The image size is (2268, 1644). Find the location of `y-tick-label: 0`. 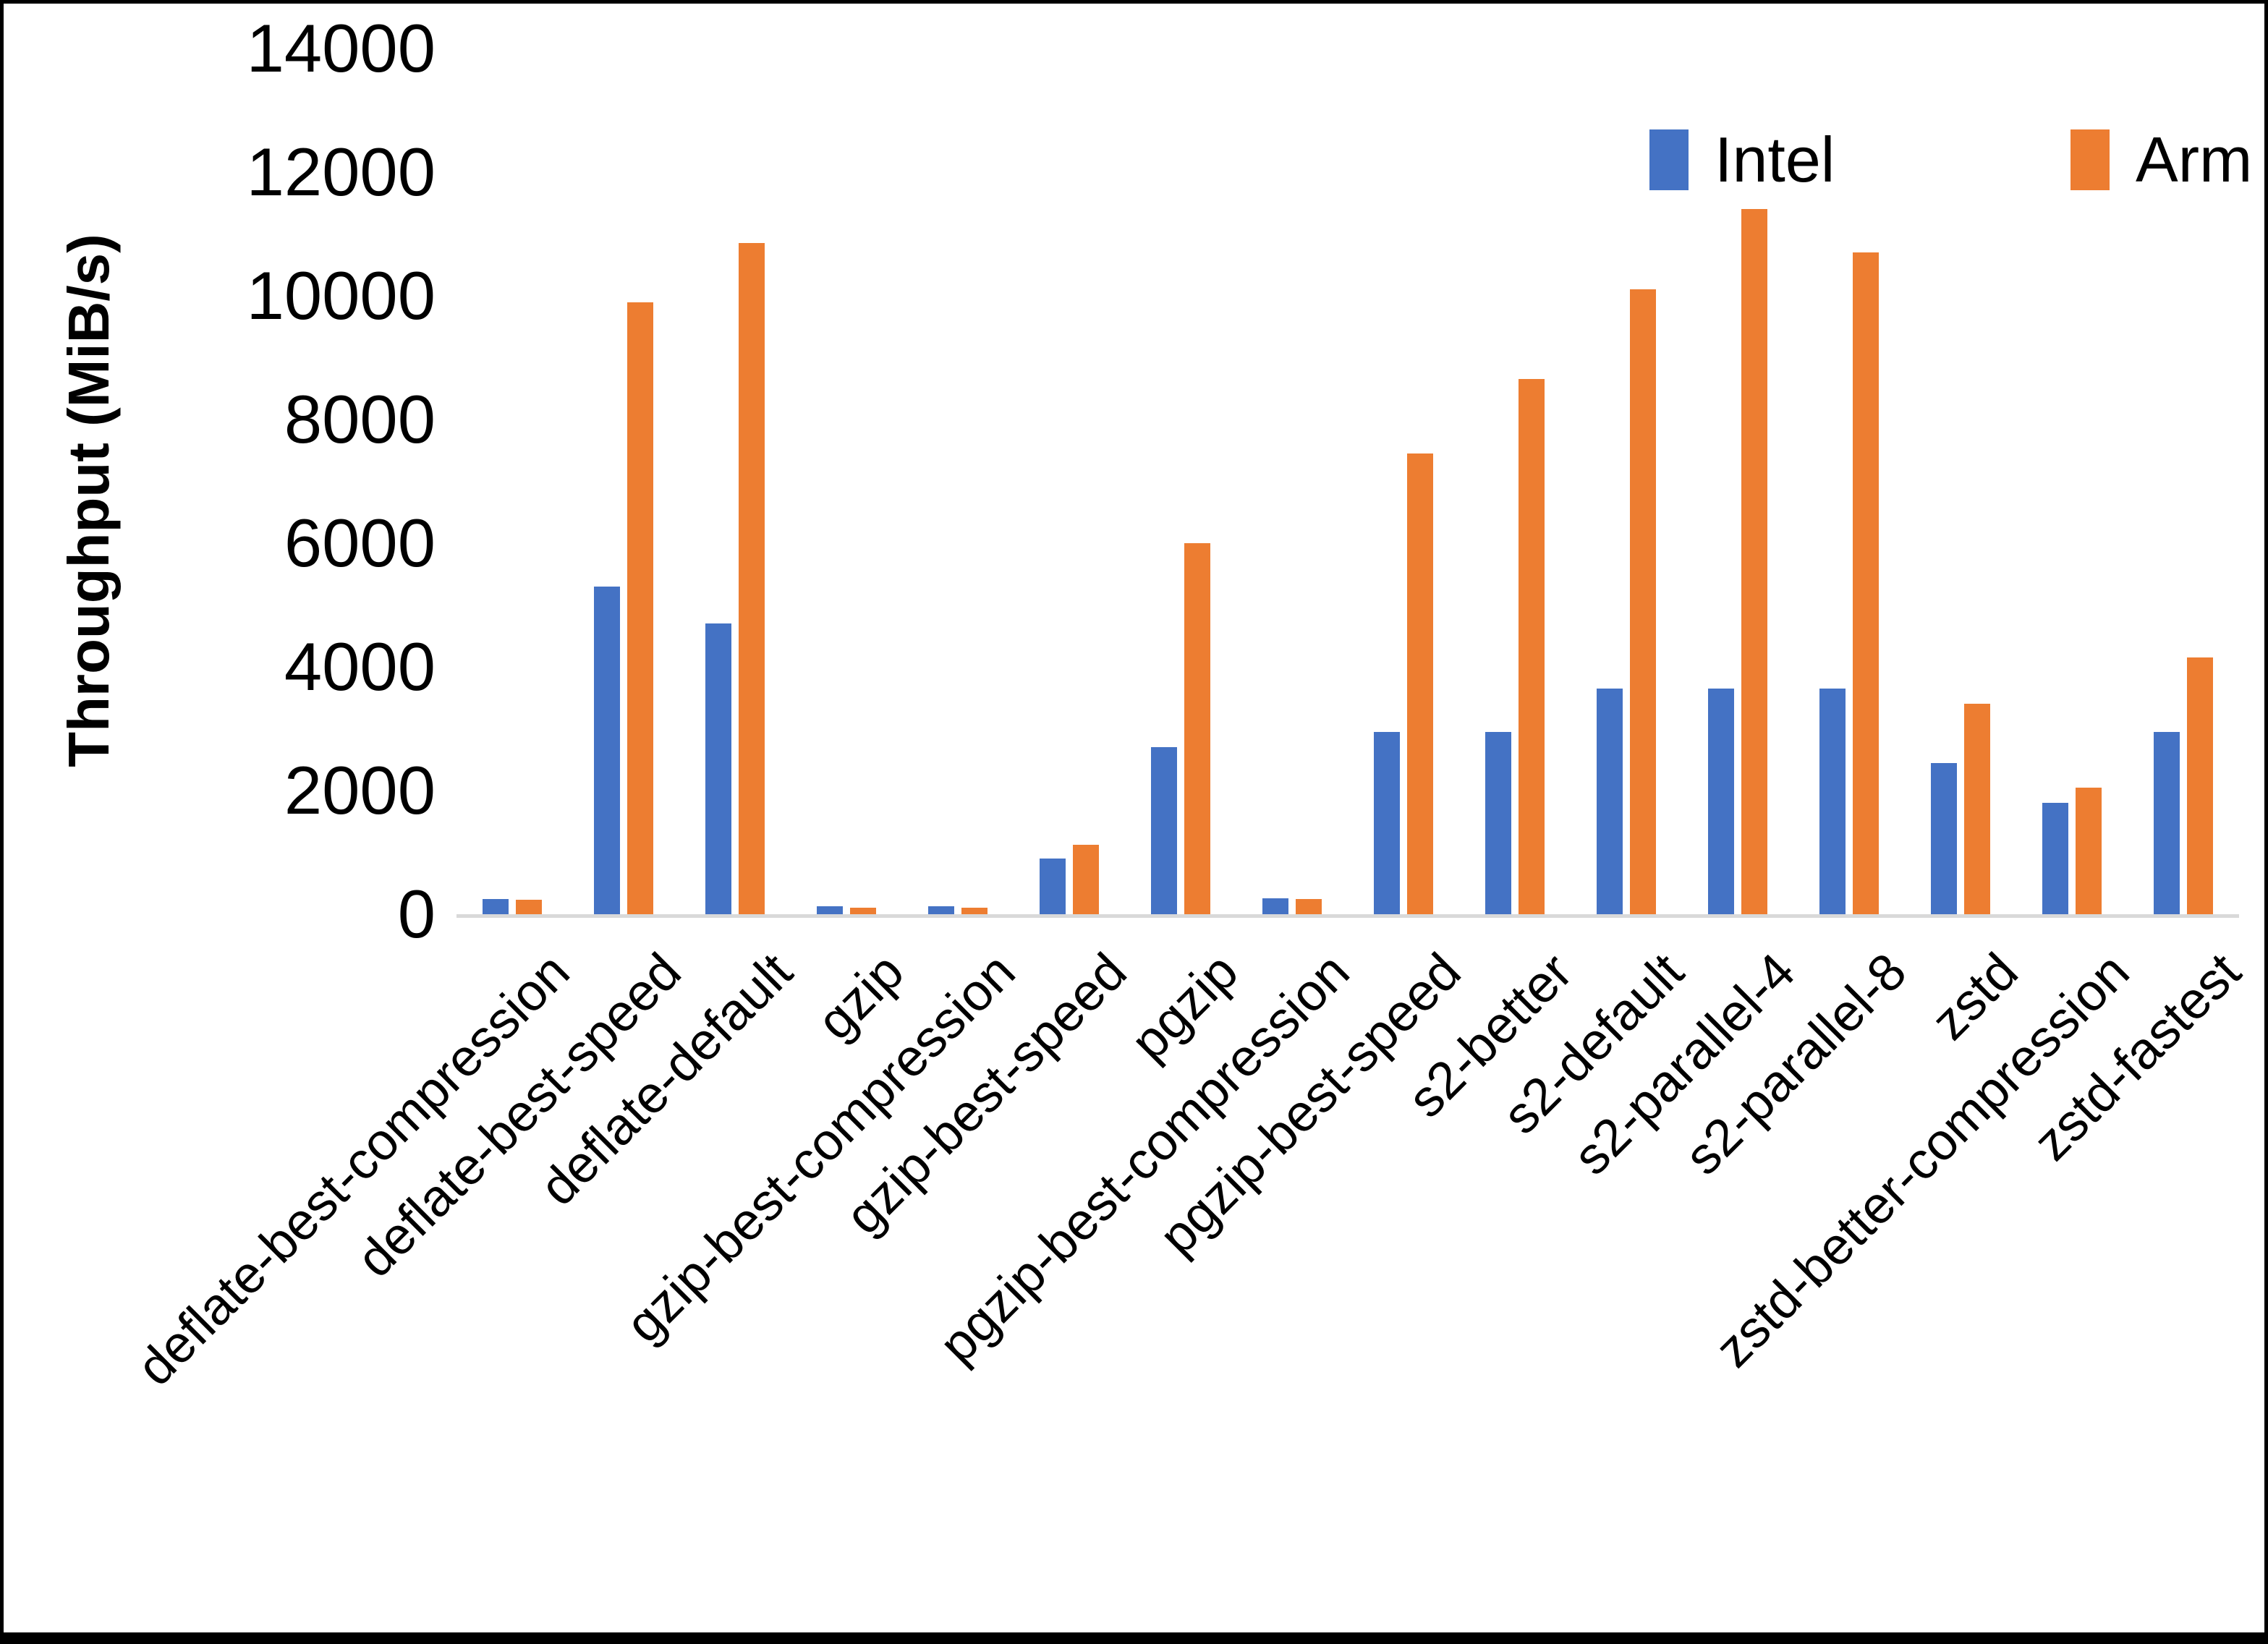

y-tick-label: 0 is located at coordinates (416, 914).